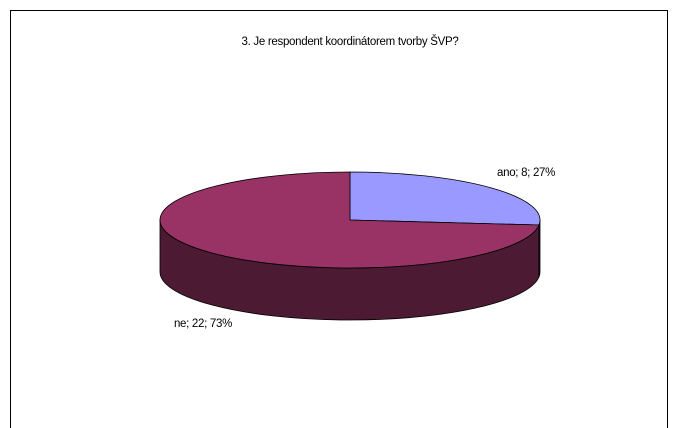 The height and width of the screenshot is (428, 678). I want to click on data-label: ne; 22; 73%, so click(203, 324).